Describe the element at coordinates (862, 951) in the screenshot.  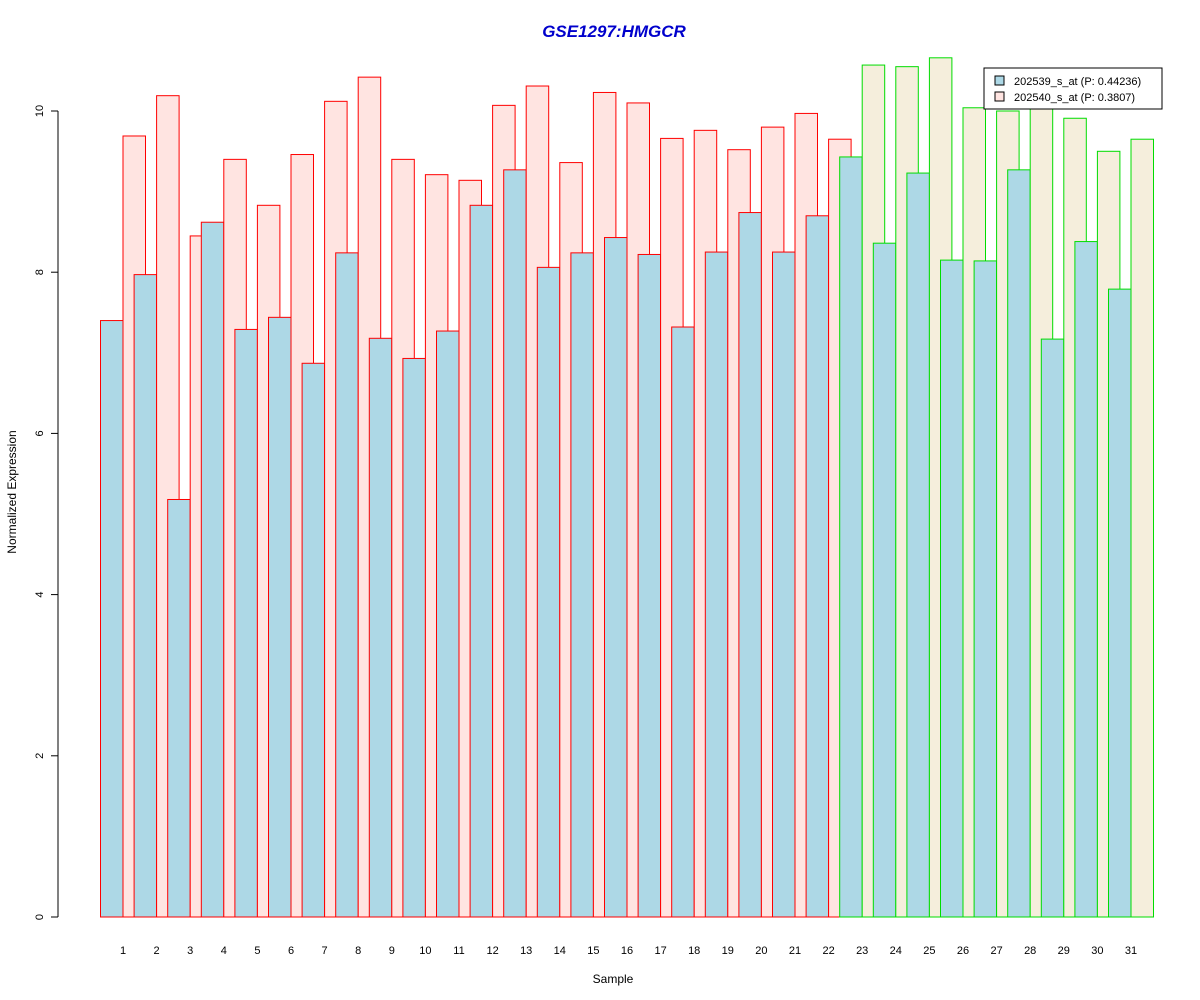
I see `x-tick-label: 23` at that location.